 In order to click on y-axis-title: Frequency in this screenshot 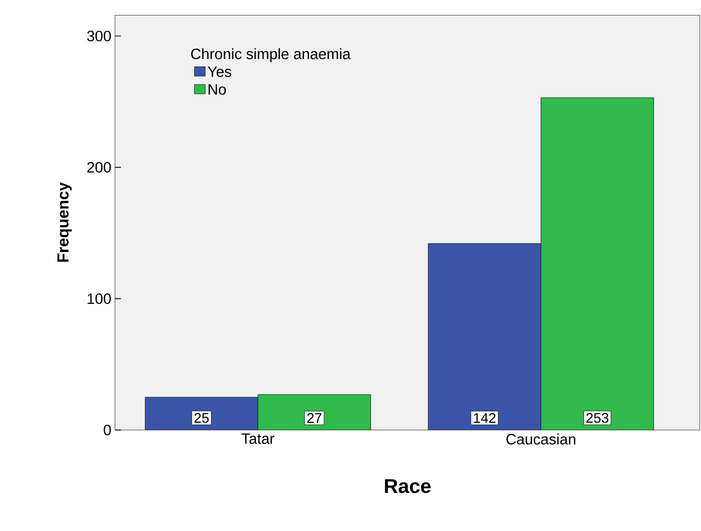, I will do `click(64, 222)`.